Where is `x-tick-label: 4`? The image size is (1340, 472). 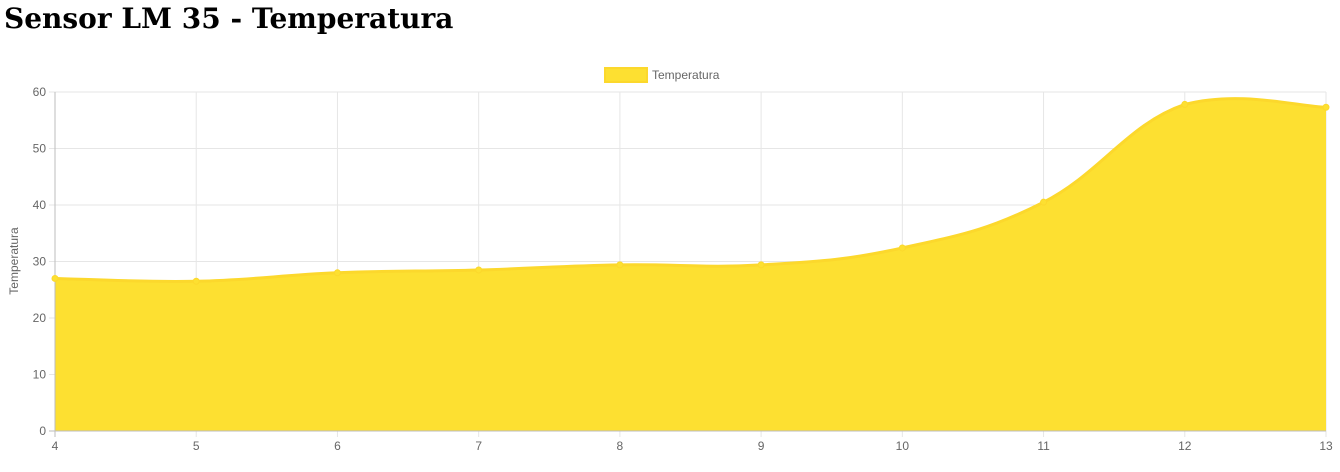 x-tick-label: 4 is located at coordinates (55, 446).